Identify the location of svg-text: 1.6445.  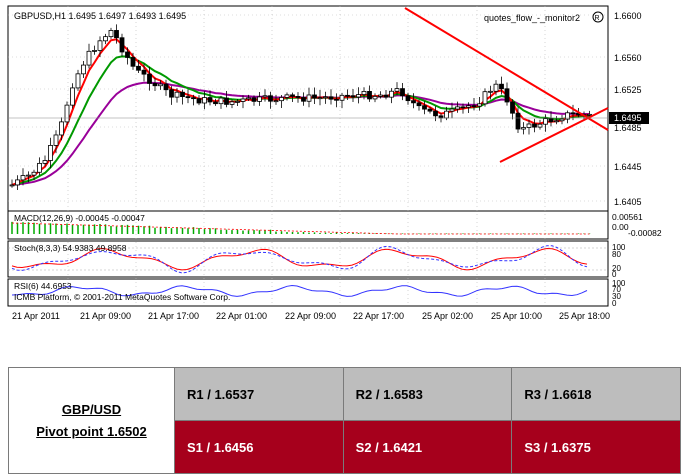
(628, 167).